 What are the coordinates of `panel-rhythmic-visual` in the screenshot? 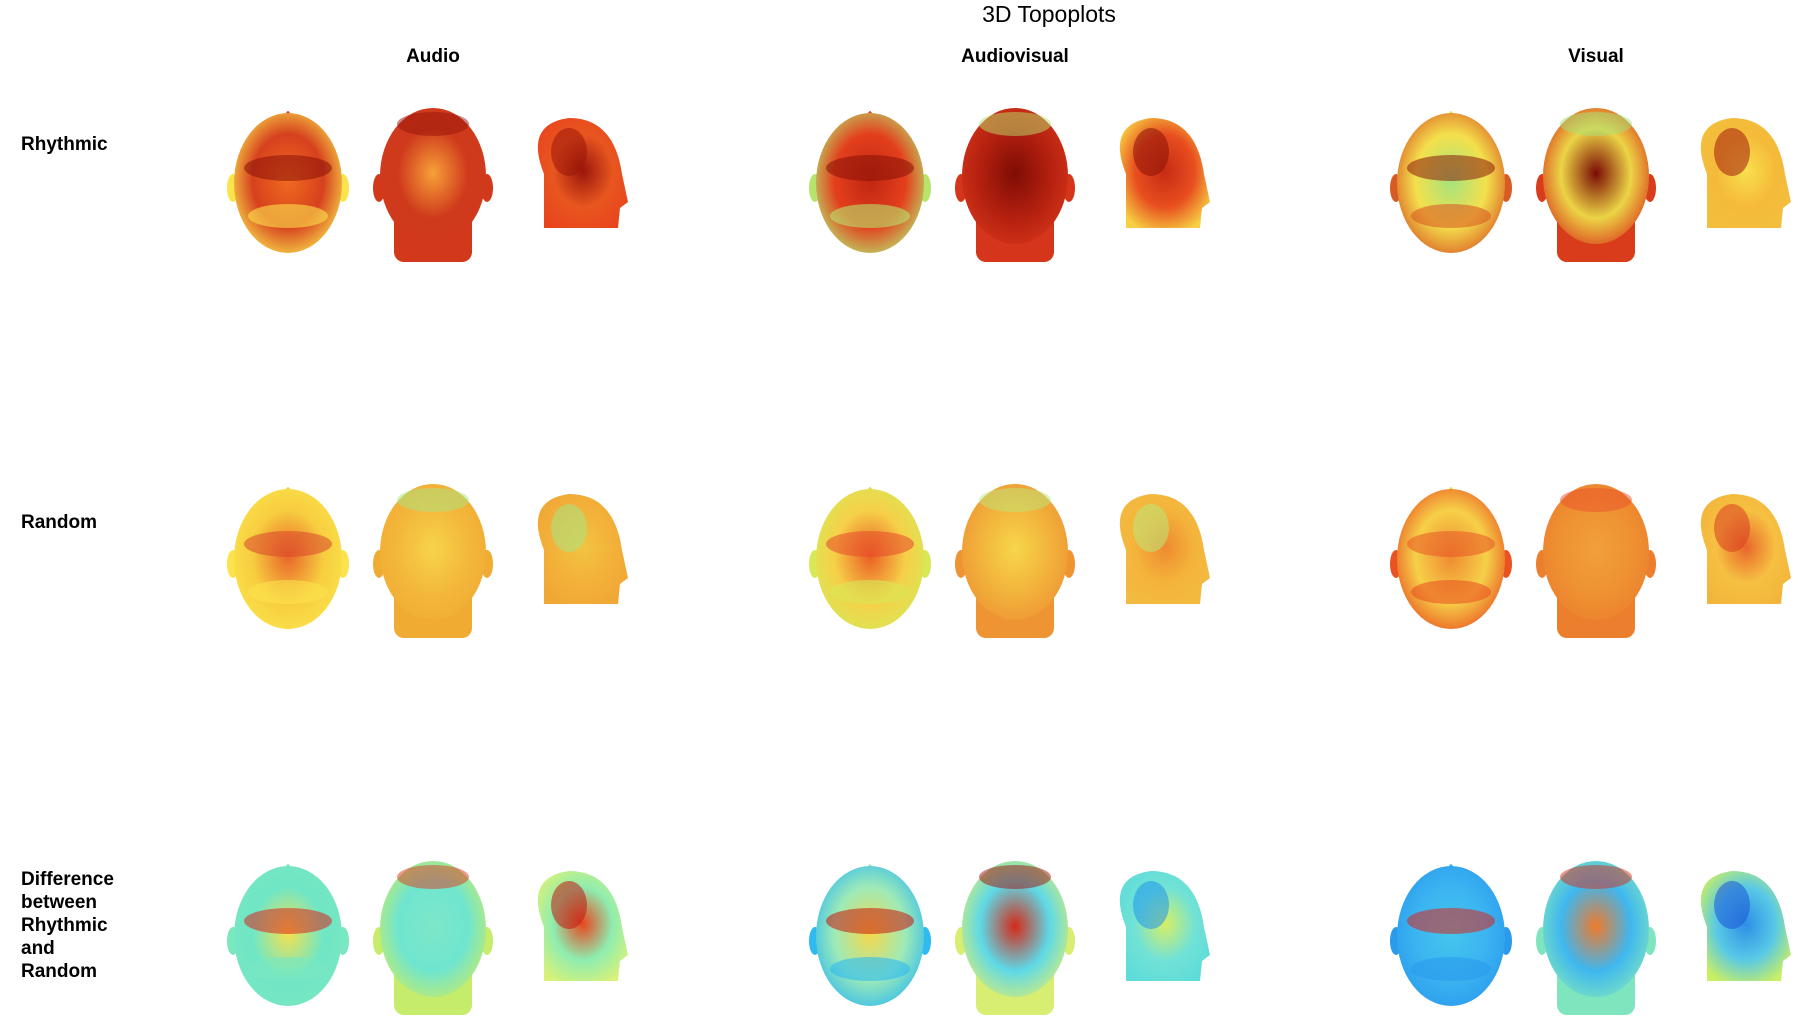 It's located at (1599, 177).